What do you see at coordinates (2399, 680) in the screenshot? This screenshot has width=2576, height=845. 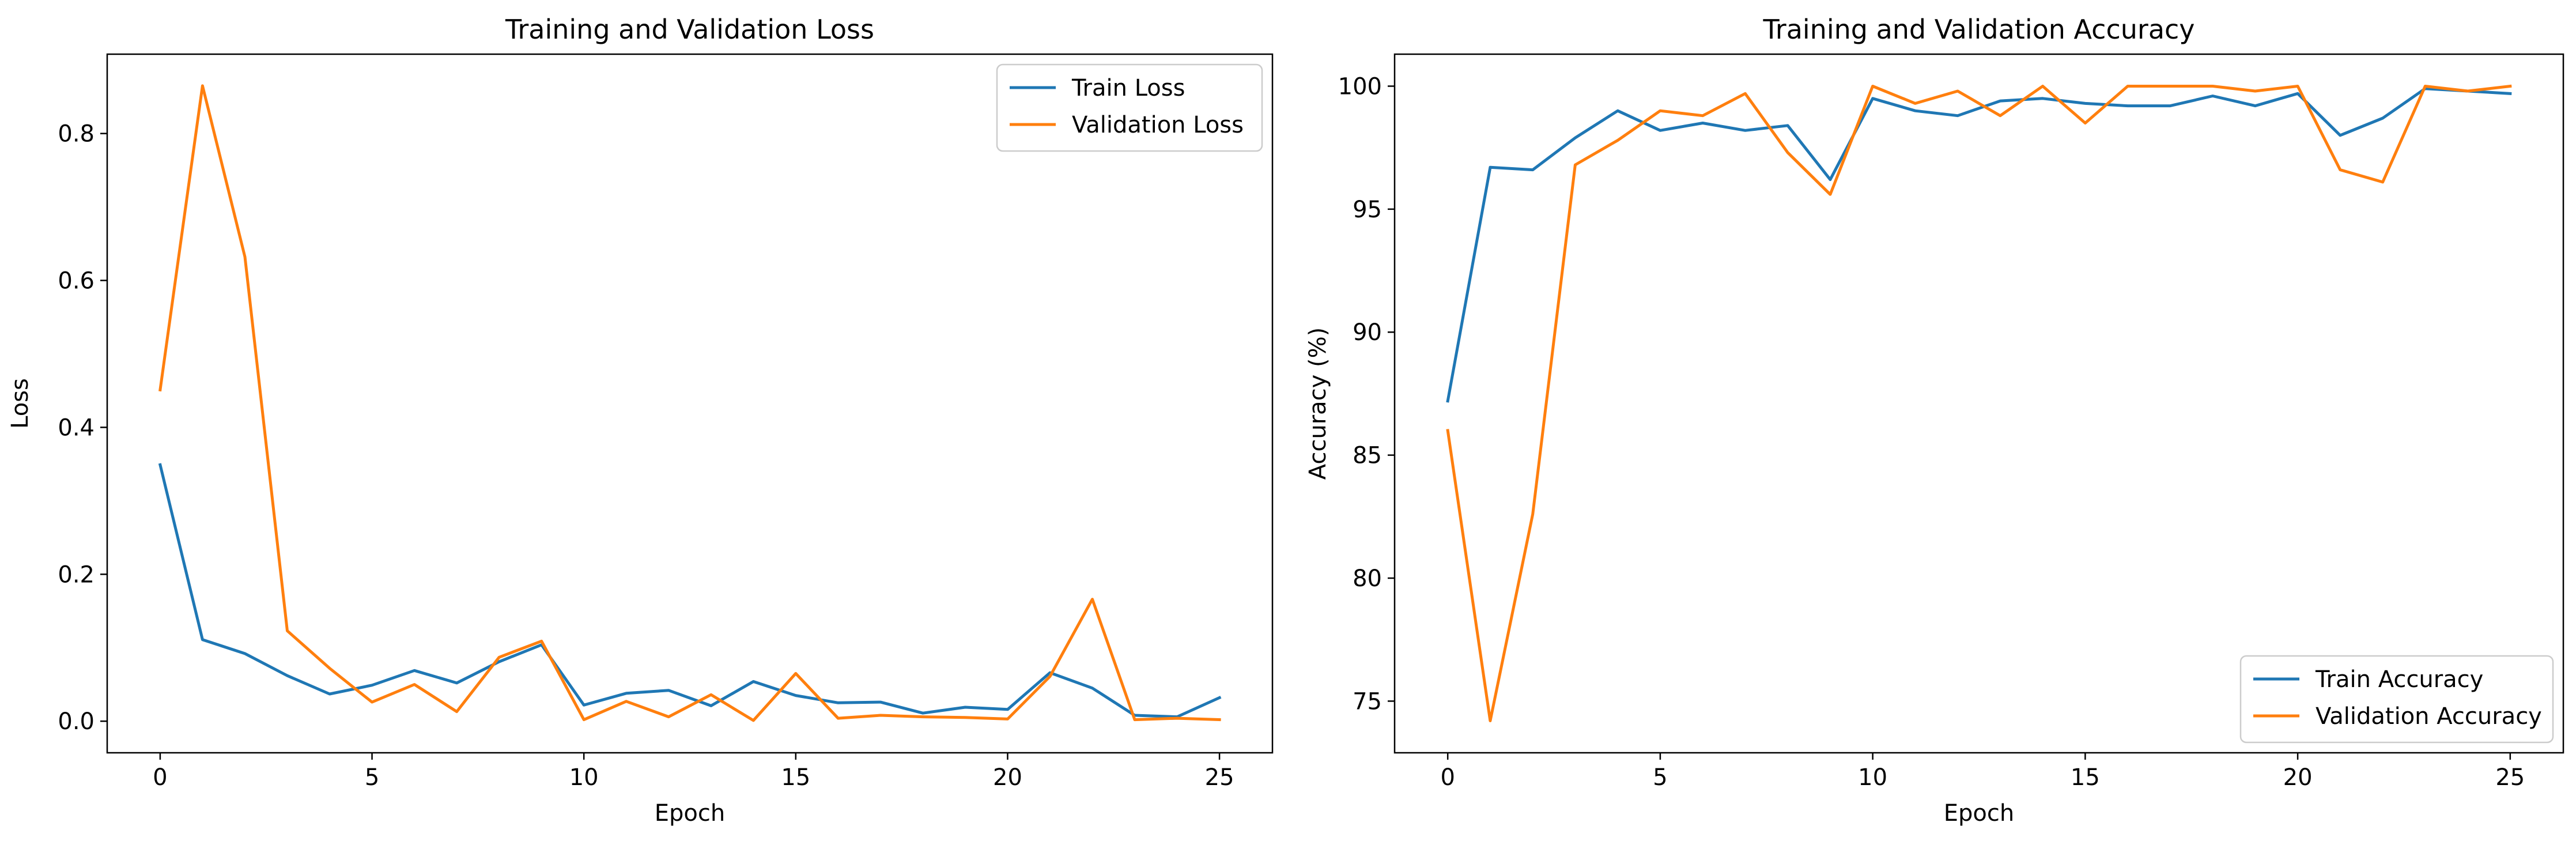 I see `legend-label: Train Accuracy` at bounding box center [2399, 680].